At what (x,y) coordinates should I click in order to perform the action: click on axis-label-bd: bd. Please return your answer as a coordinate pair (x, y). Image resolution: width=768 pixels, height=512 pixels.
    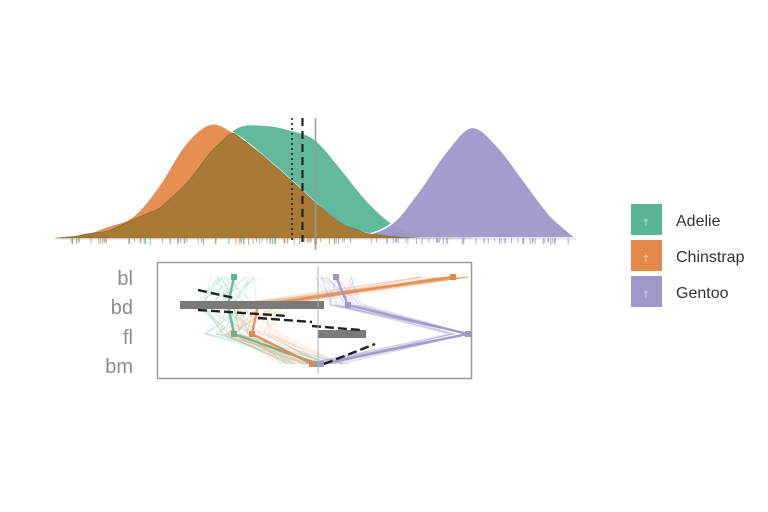
    Looking at the image, I should click on (122, 308).